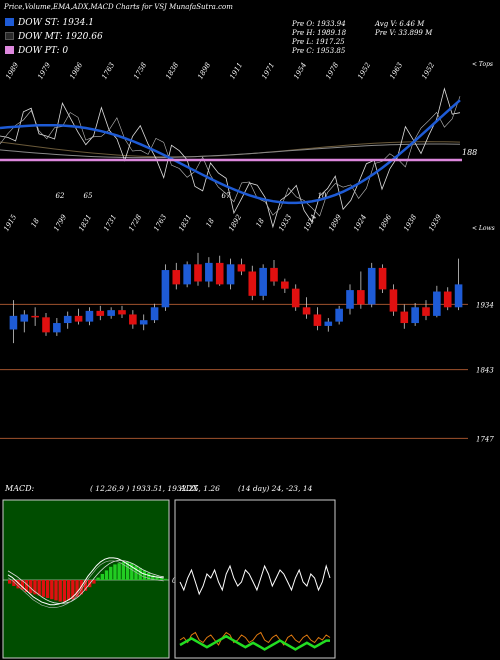  I want to click on macd-line-shadow, so click(85, 584).